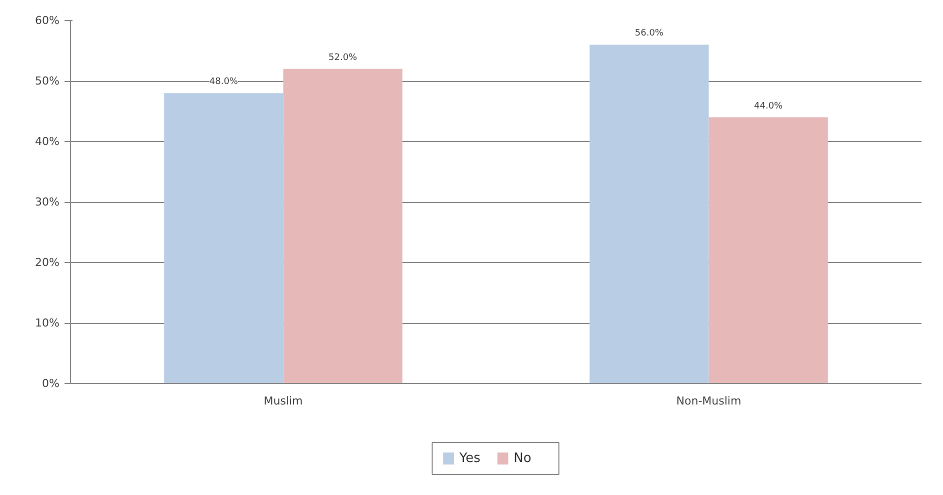  What do you see at coordinates (47, 20) in the screenshot?
I see `y-tick-label: 60%` at bounding box center [47, 20].